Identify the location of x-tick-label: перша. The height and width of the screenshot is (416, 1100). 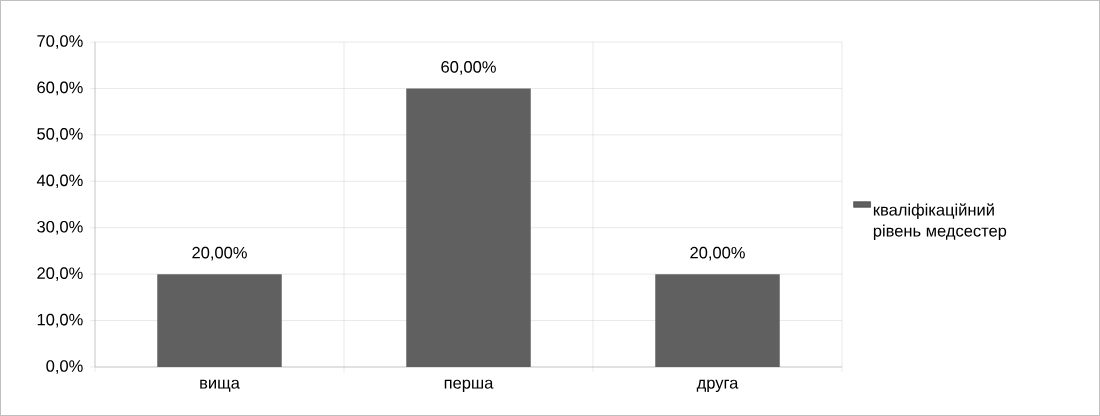
(469, 385).